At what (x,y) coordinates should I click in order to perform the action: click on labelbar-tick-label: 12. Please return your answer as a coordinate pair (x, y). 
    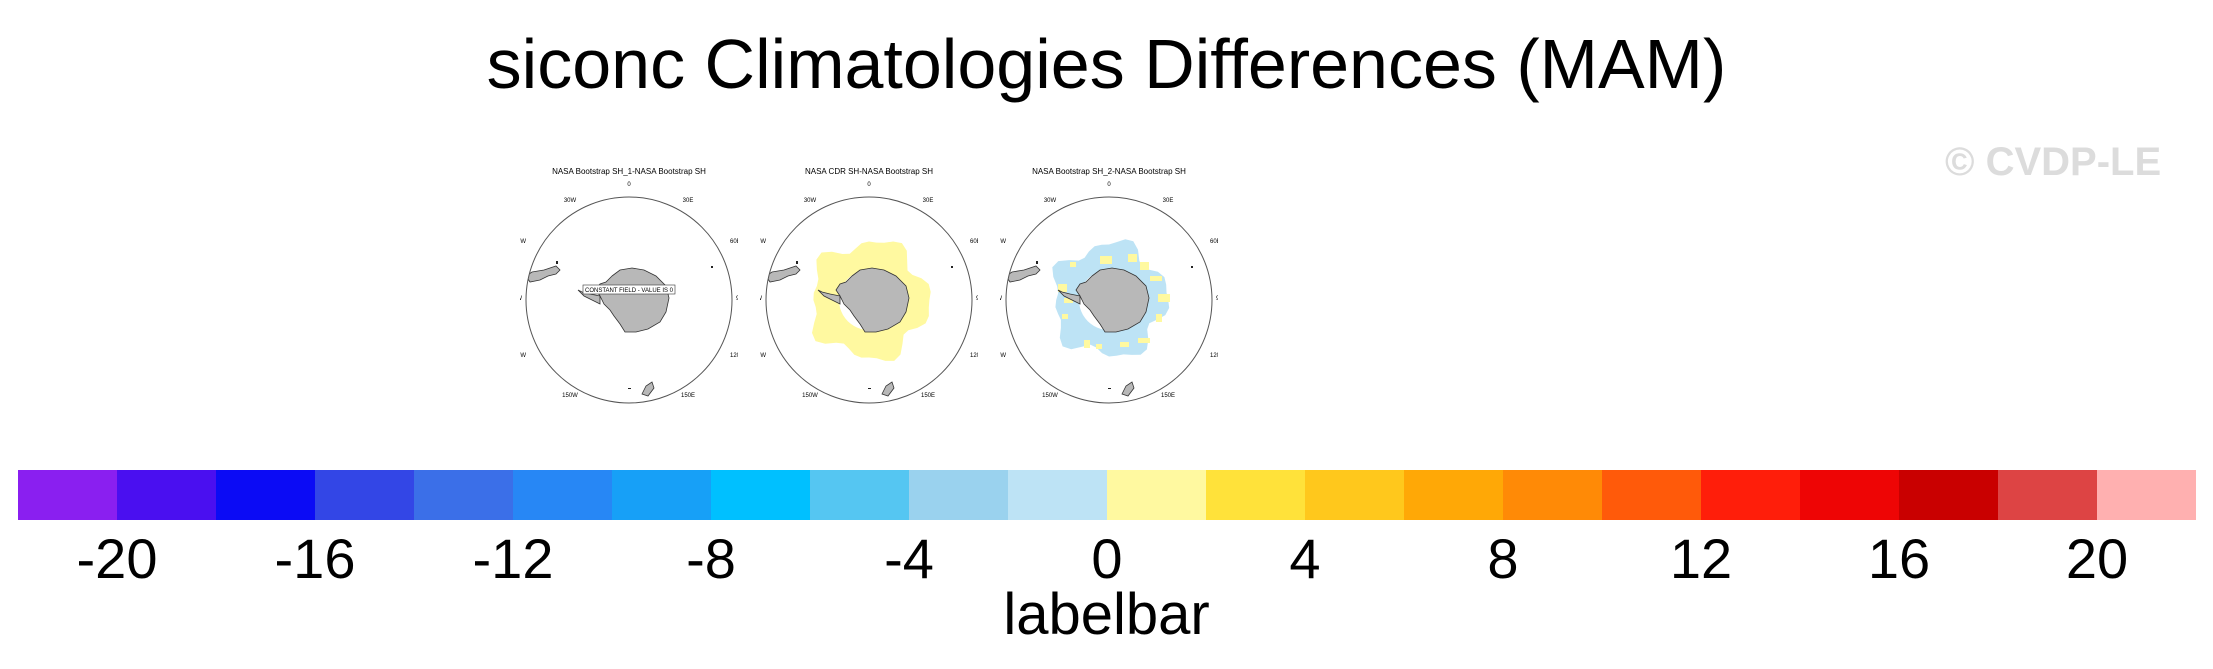
    Looking at the image, I should click on (1701, 558).